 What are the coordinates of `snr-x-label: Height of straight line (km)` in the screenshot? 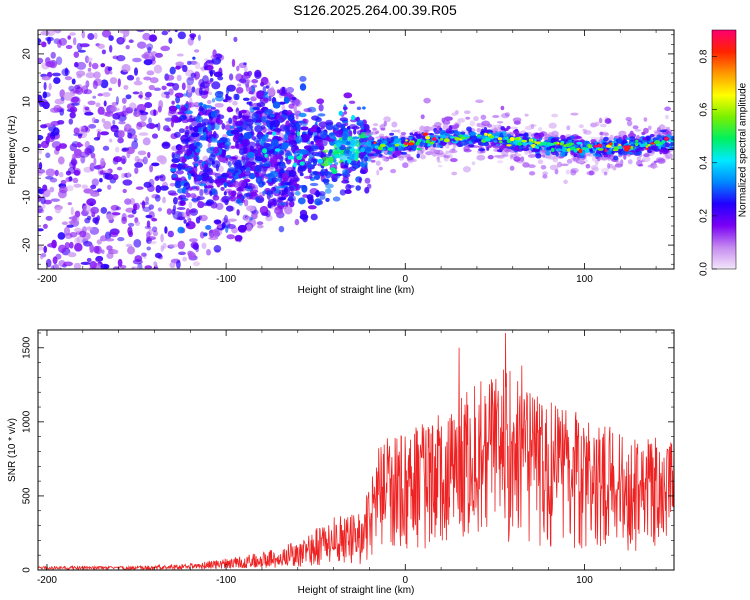 It's located at (356, 590).